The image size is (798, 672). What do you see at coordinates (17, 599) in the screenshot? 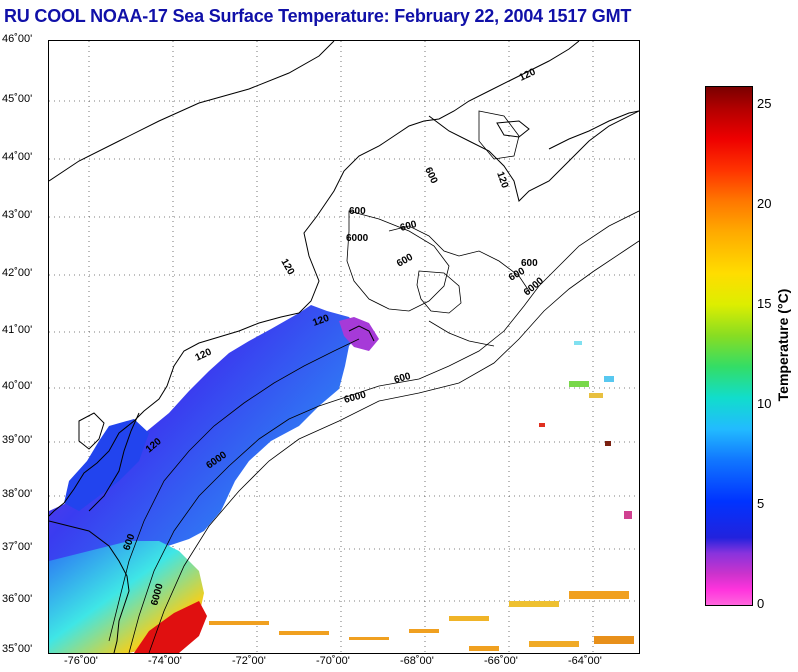
I see `latitude-label: 36˚00'` at bounding box center [17, 599].